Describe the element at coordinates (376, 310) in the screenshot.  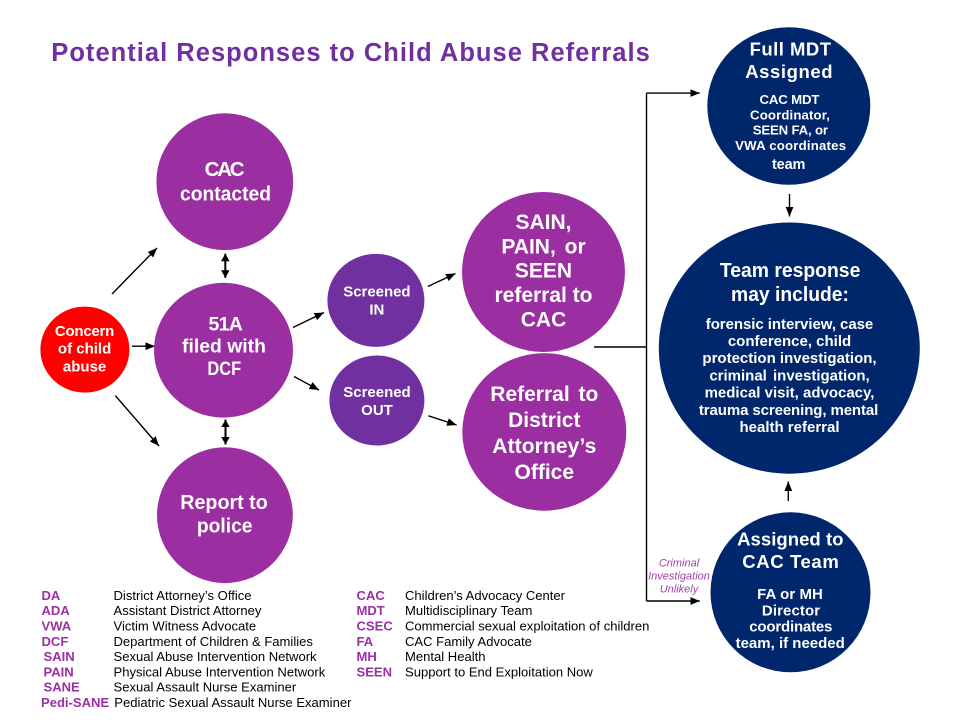
I see `svg-text: IN` at that location.